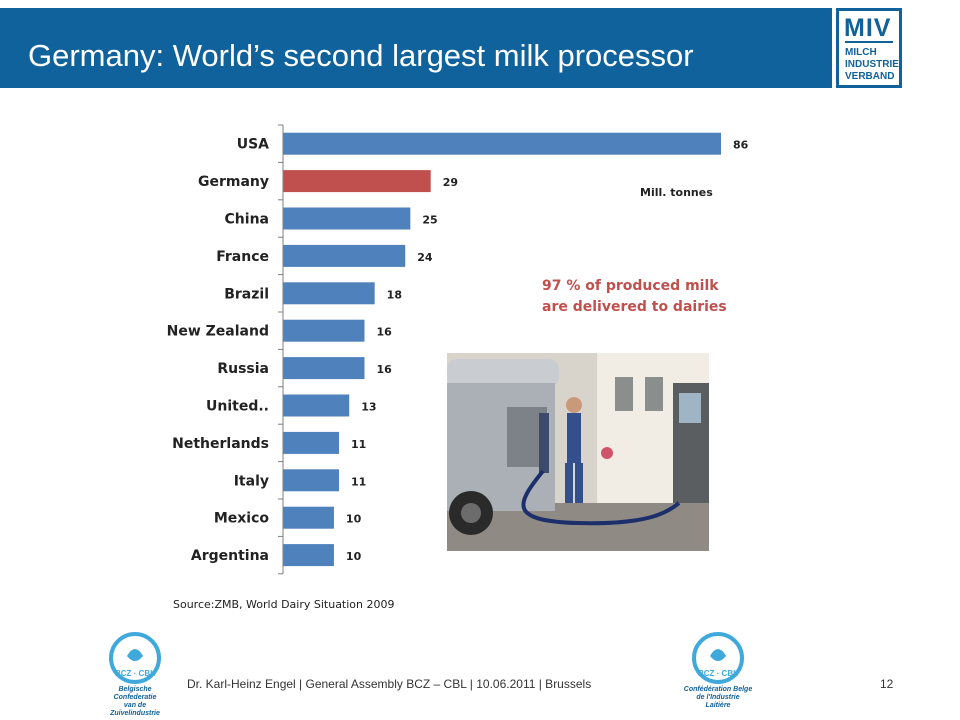  What do you see at coordinates (718, 689) in the screenshot?
I see `right-logo-caption-1: Confédération Belge` at bounding box center [718, 689].